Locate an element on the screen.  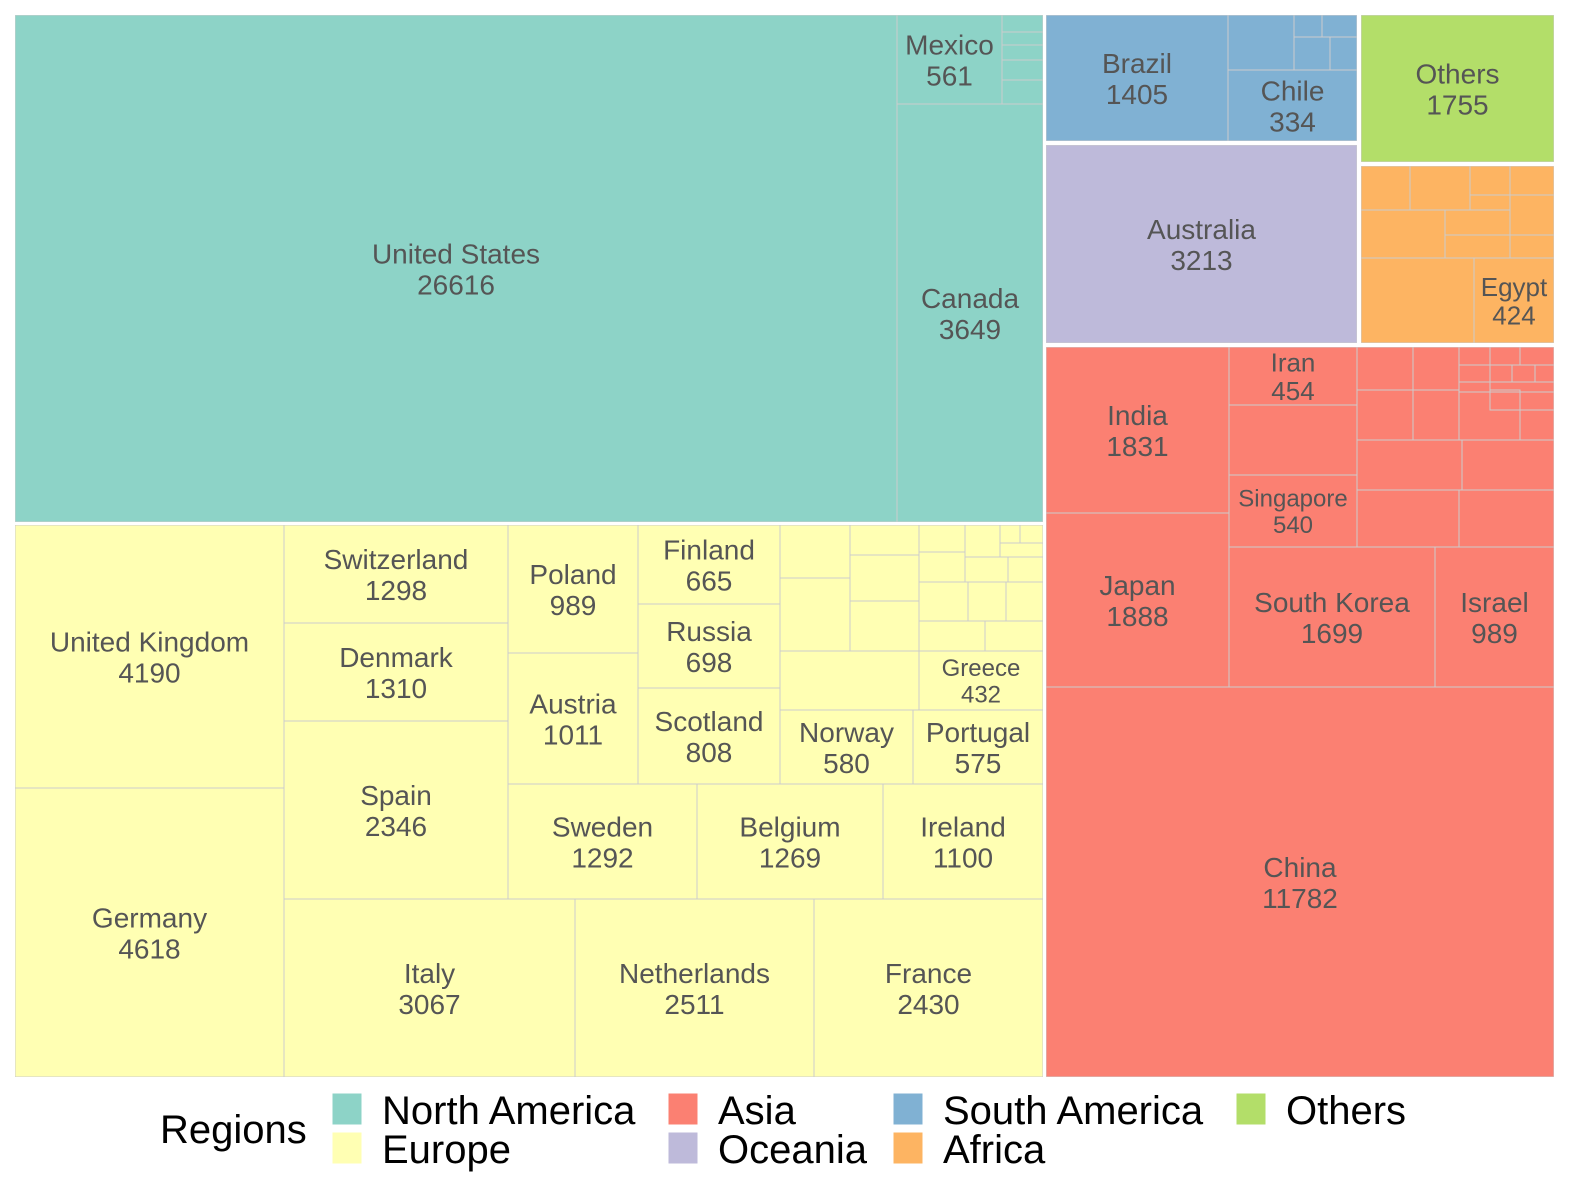
tile-australia is located at coordinates (1201, 244).